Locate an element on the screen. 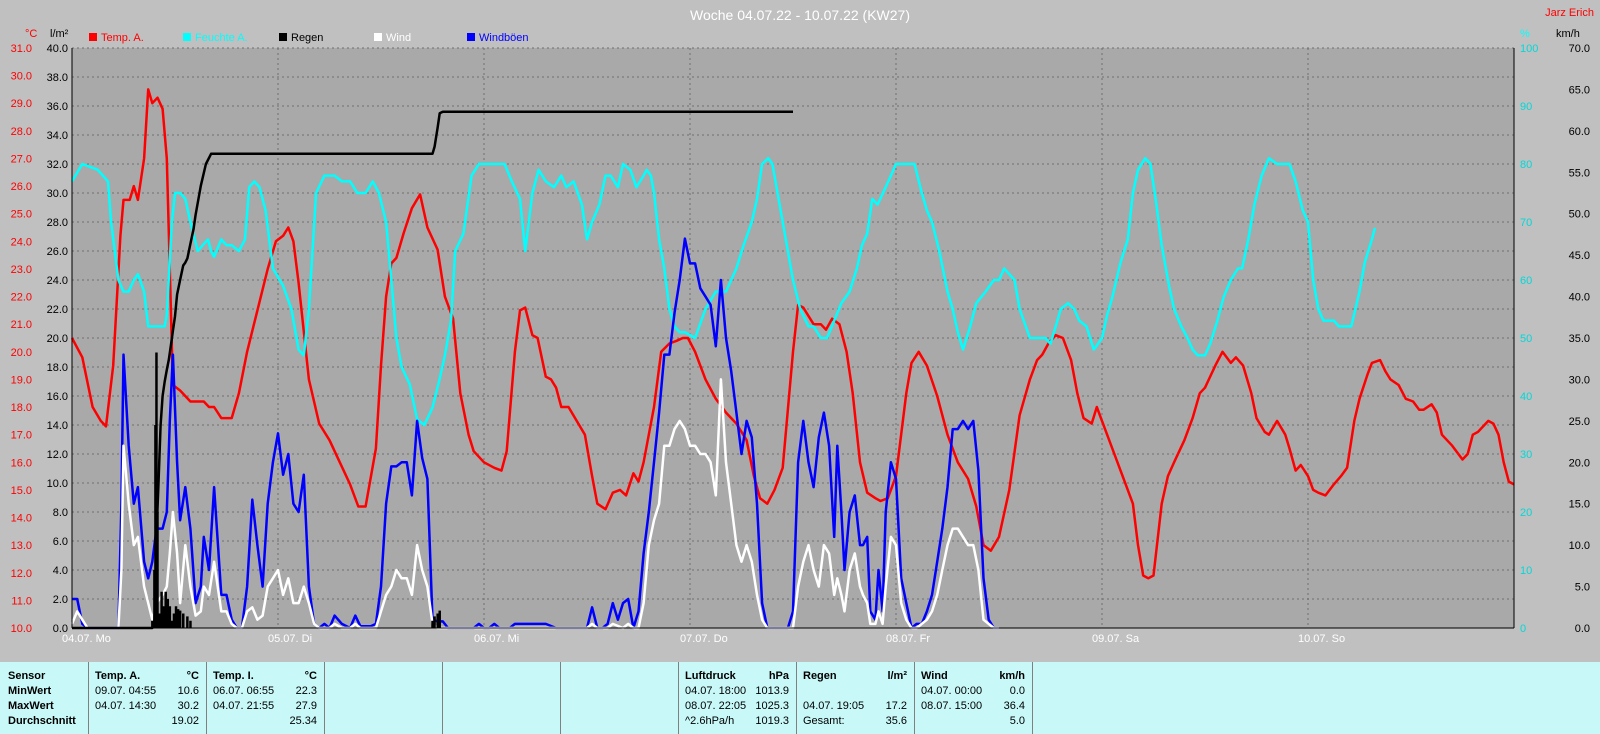 The height and width of the screenshot is (734, 1600). wind-tick-label: 10.0 is located at coordinates (1579, 546).